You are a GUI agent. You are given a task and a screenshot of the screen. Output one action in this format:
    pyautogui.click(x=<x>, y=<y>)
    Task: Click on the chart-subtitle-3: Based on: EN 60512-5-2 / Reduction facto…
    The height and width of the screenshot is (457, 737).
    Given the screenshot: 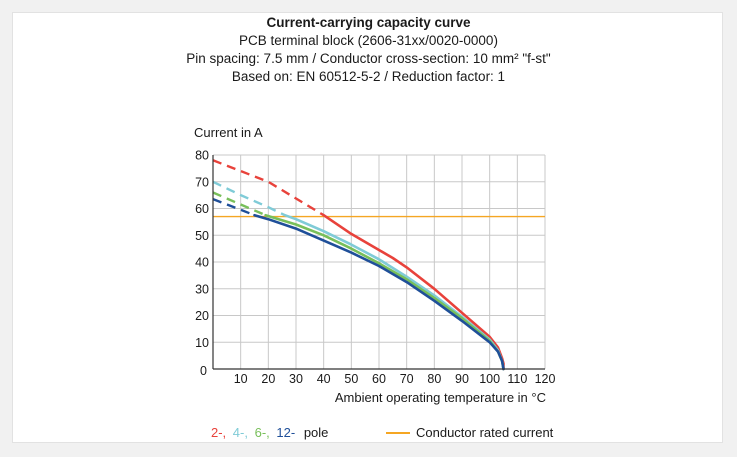 What is the action you would take?
    pyautogui.click(x=368, y=76)
    